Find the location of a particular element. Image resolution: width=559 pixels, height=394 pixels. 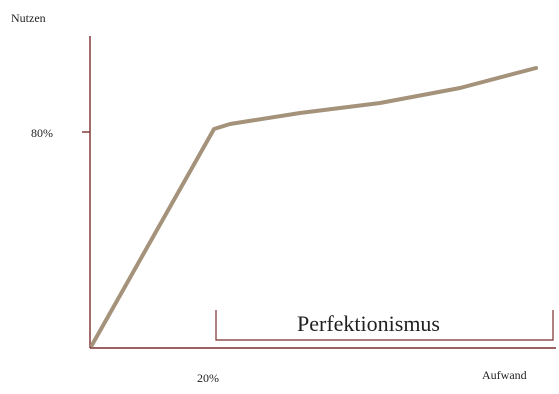

y-tick-label: 80% is located at coordinates (42, 133).